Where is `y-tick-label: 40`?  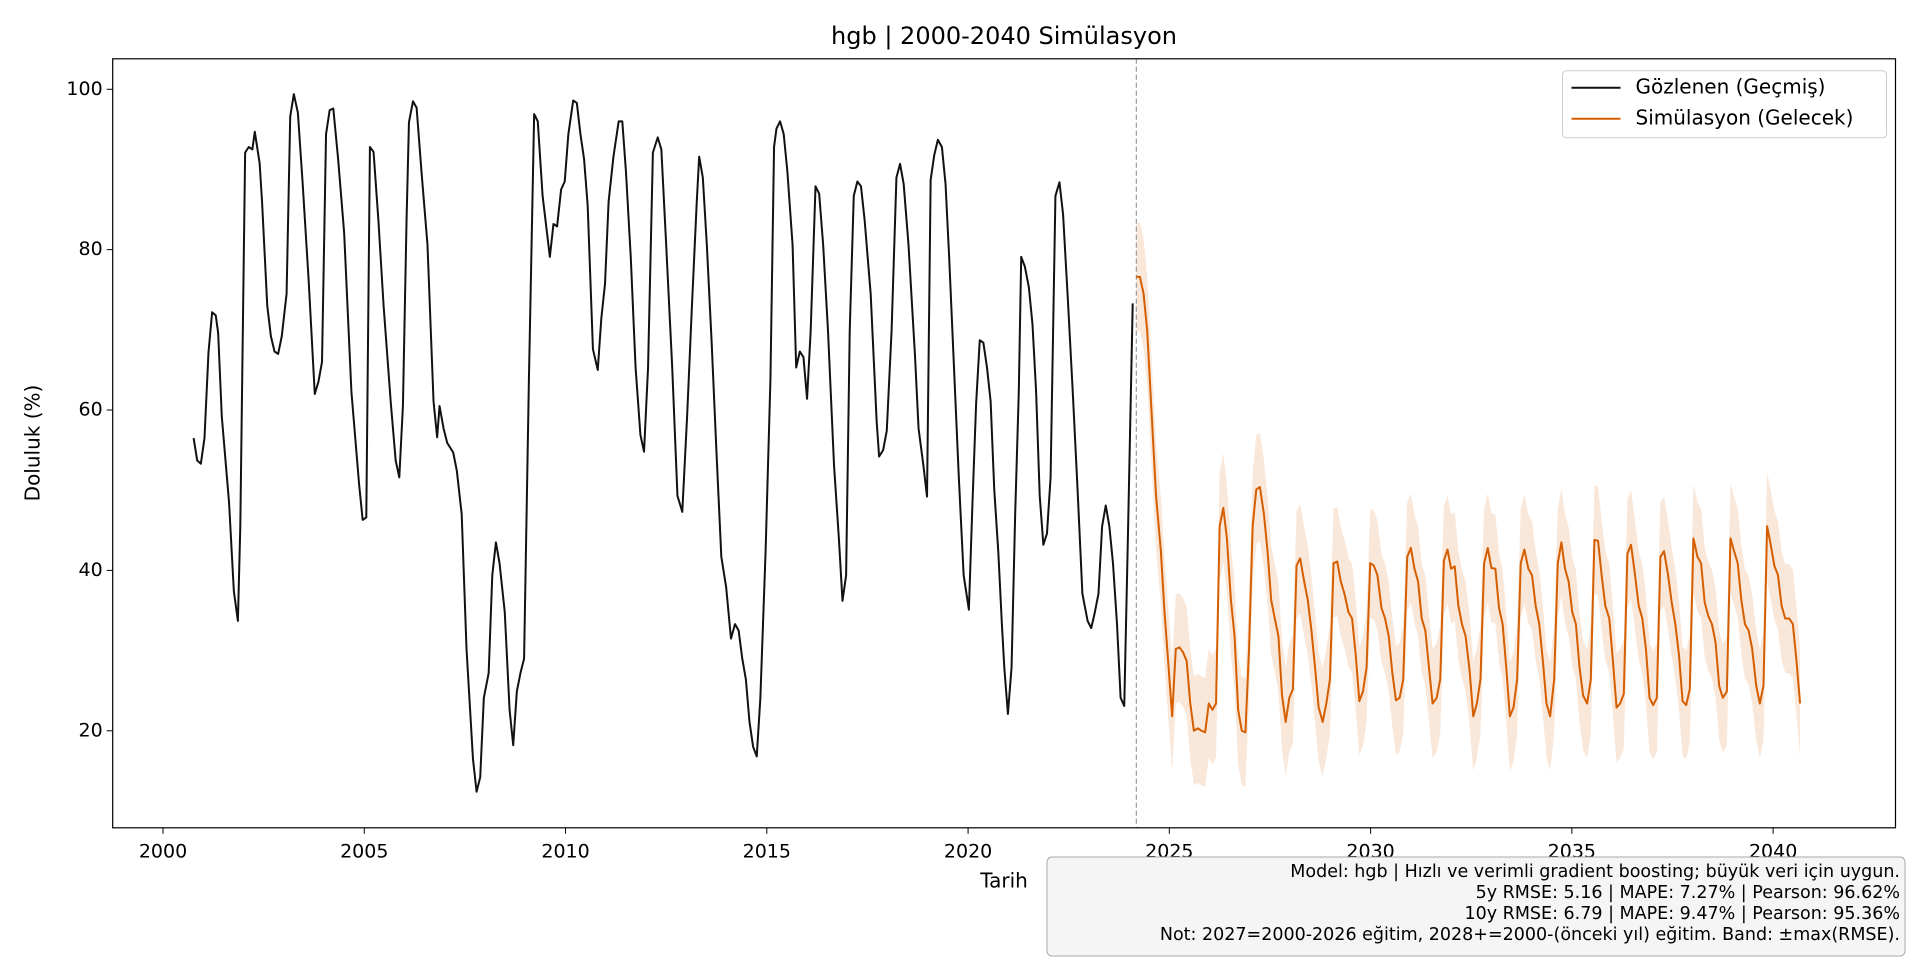
y-tick-label: 40 is located at coordinates (91, 570).